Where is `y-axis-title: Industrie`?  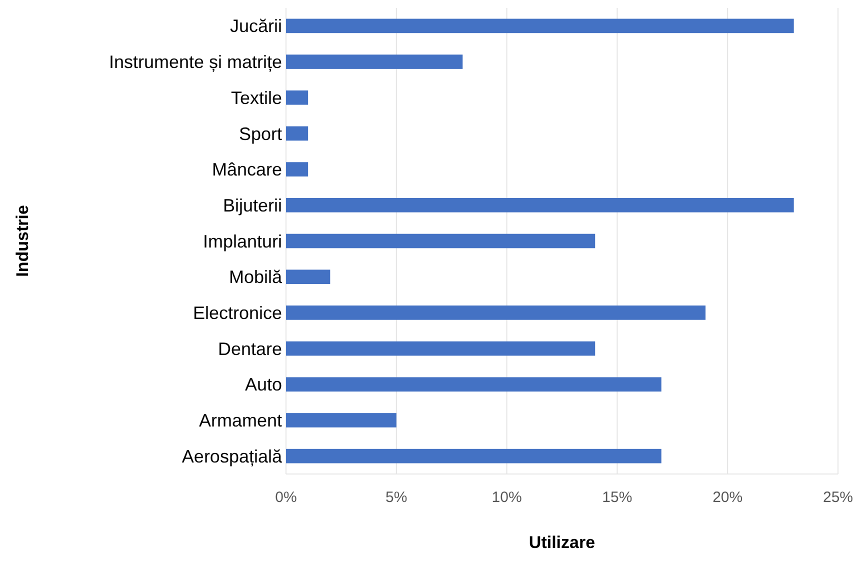
y-axis-title: Industrie is located at coordinates (22, 241).